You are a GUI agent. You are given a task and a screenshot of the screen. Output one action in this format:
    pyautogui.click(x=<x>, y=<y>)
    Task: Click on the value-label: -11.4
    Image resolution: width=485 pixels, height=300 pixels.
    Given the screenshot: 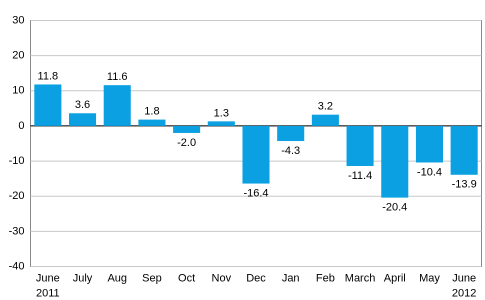 What is the action you would take?
    pyautogui.click(x=360, y=176)
    